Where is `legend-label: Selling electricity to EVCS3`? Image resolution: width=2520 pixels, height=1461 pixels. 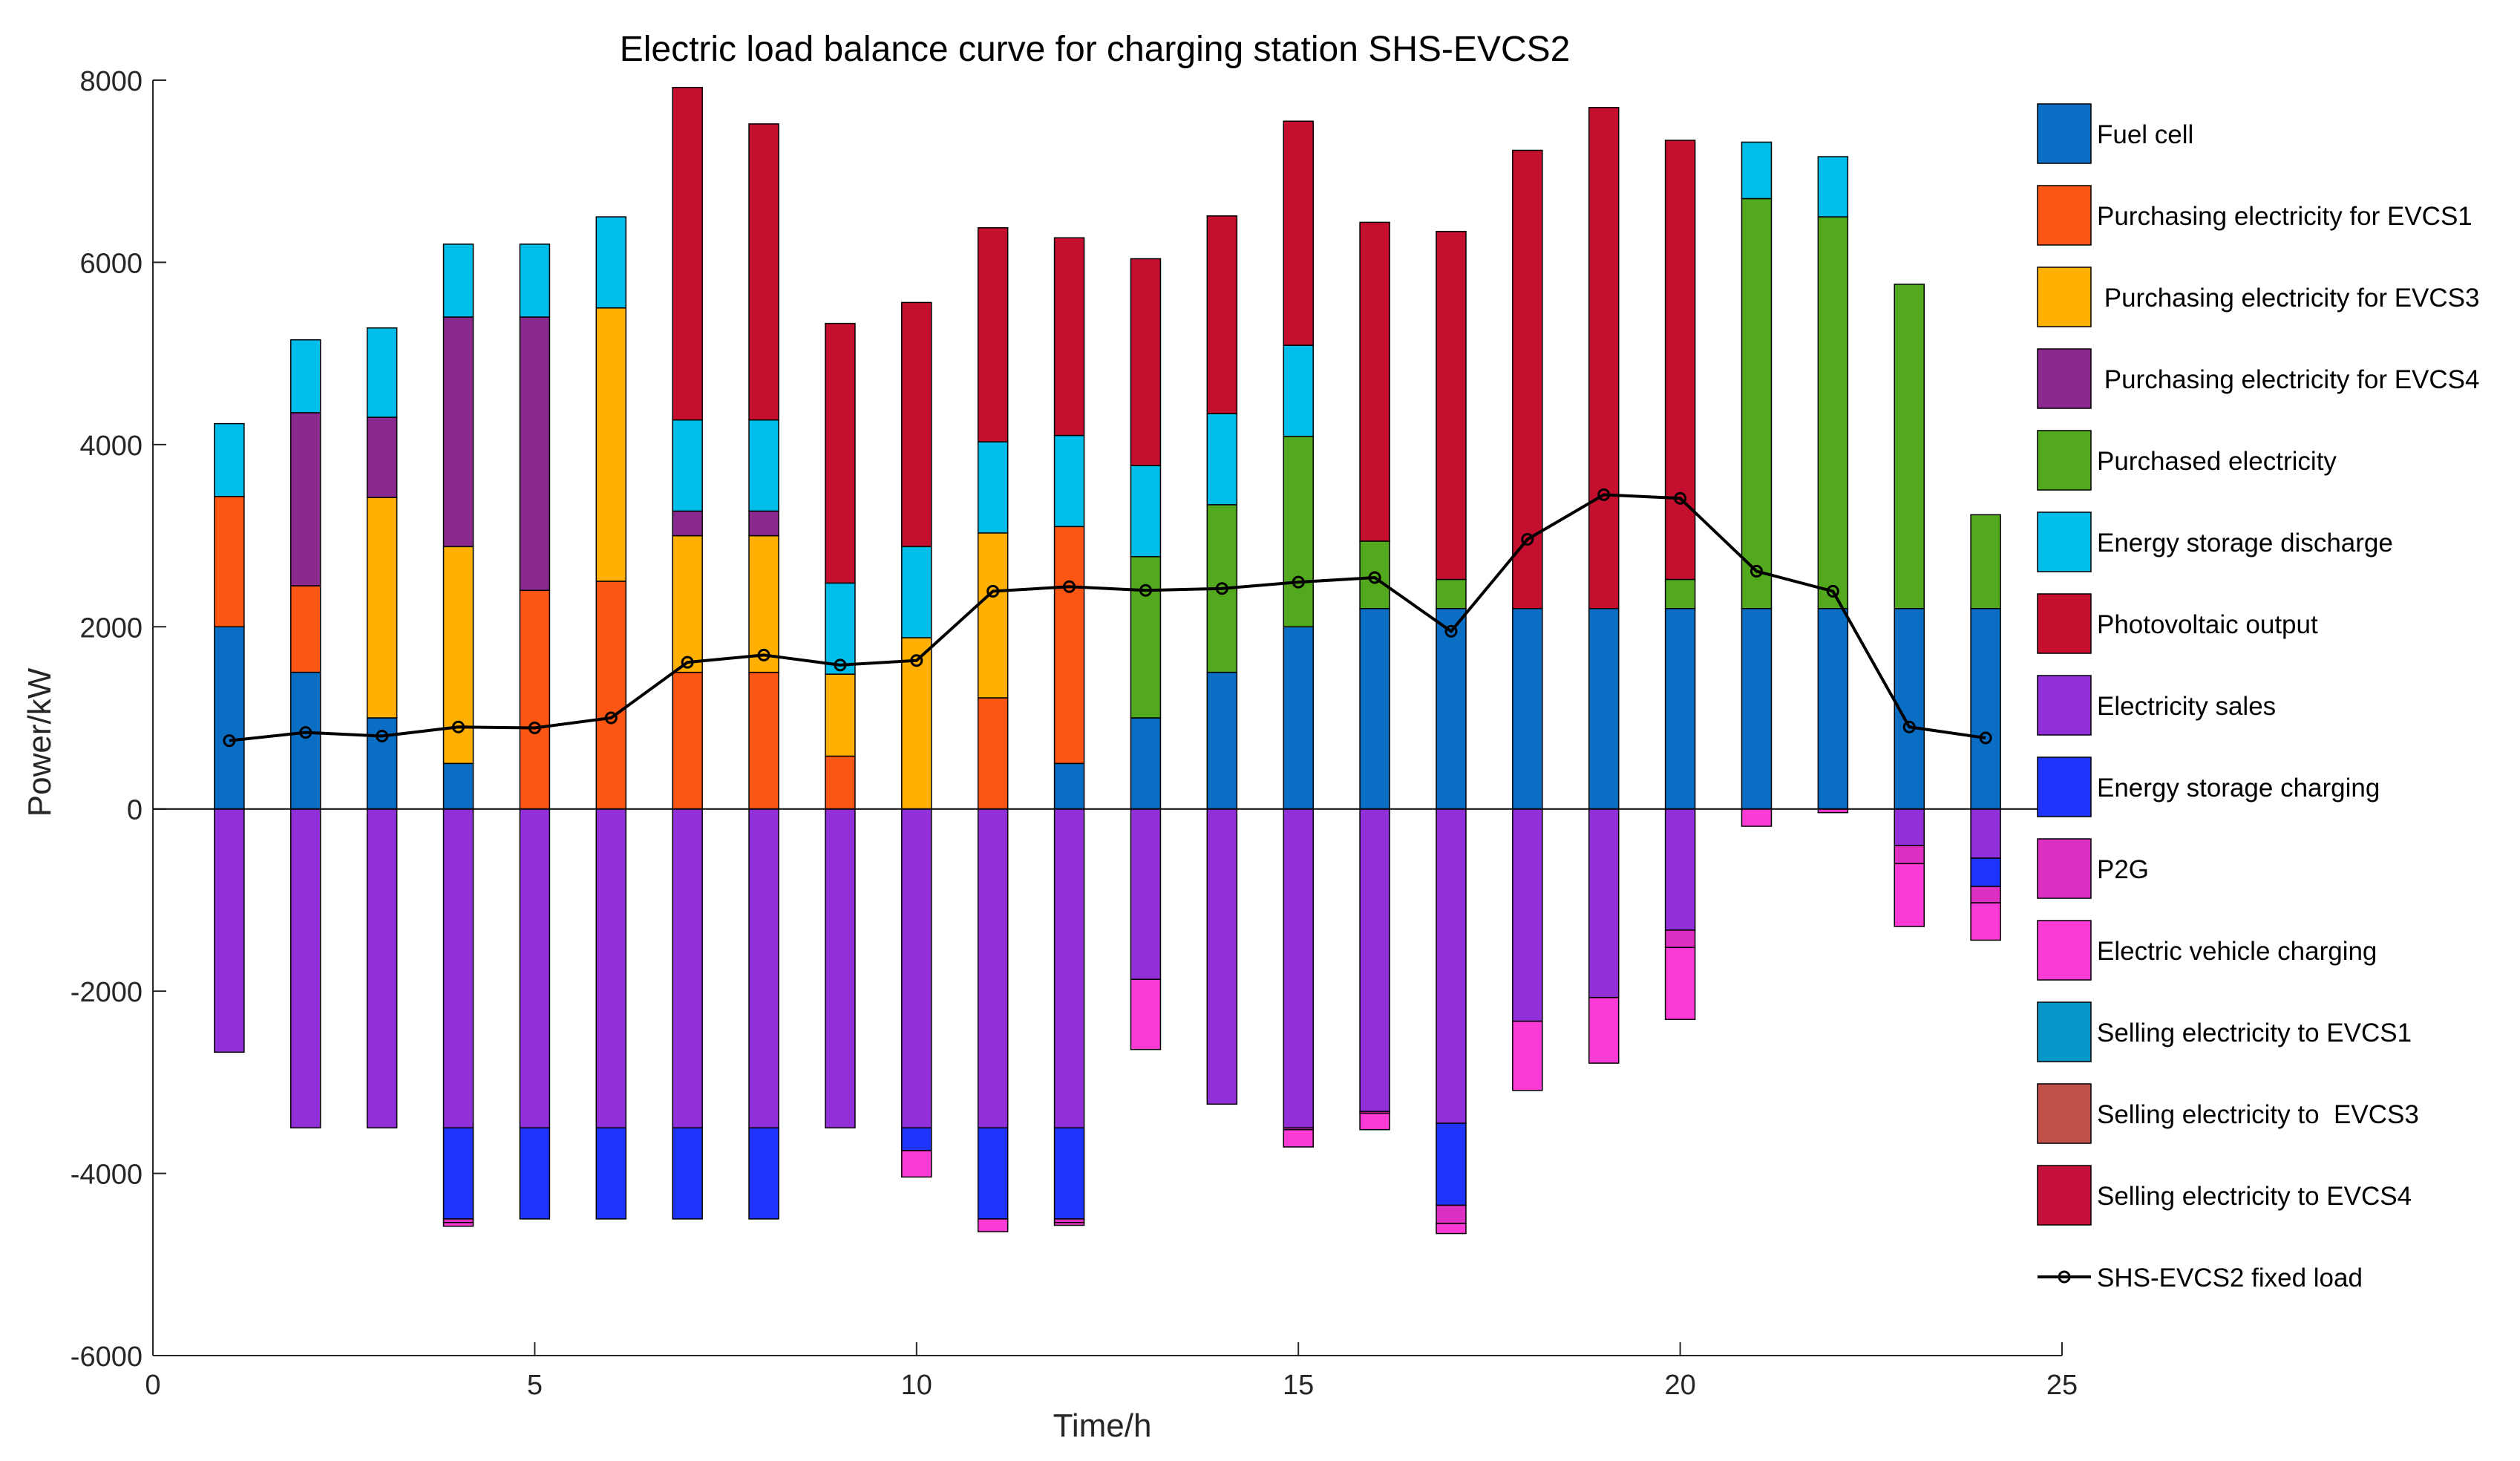
legend-label: Selling electricity to EVCS3 is located at coordinates (2258, 1114).